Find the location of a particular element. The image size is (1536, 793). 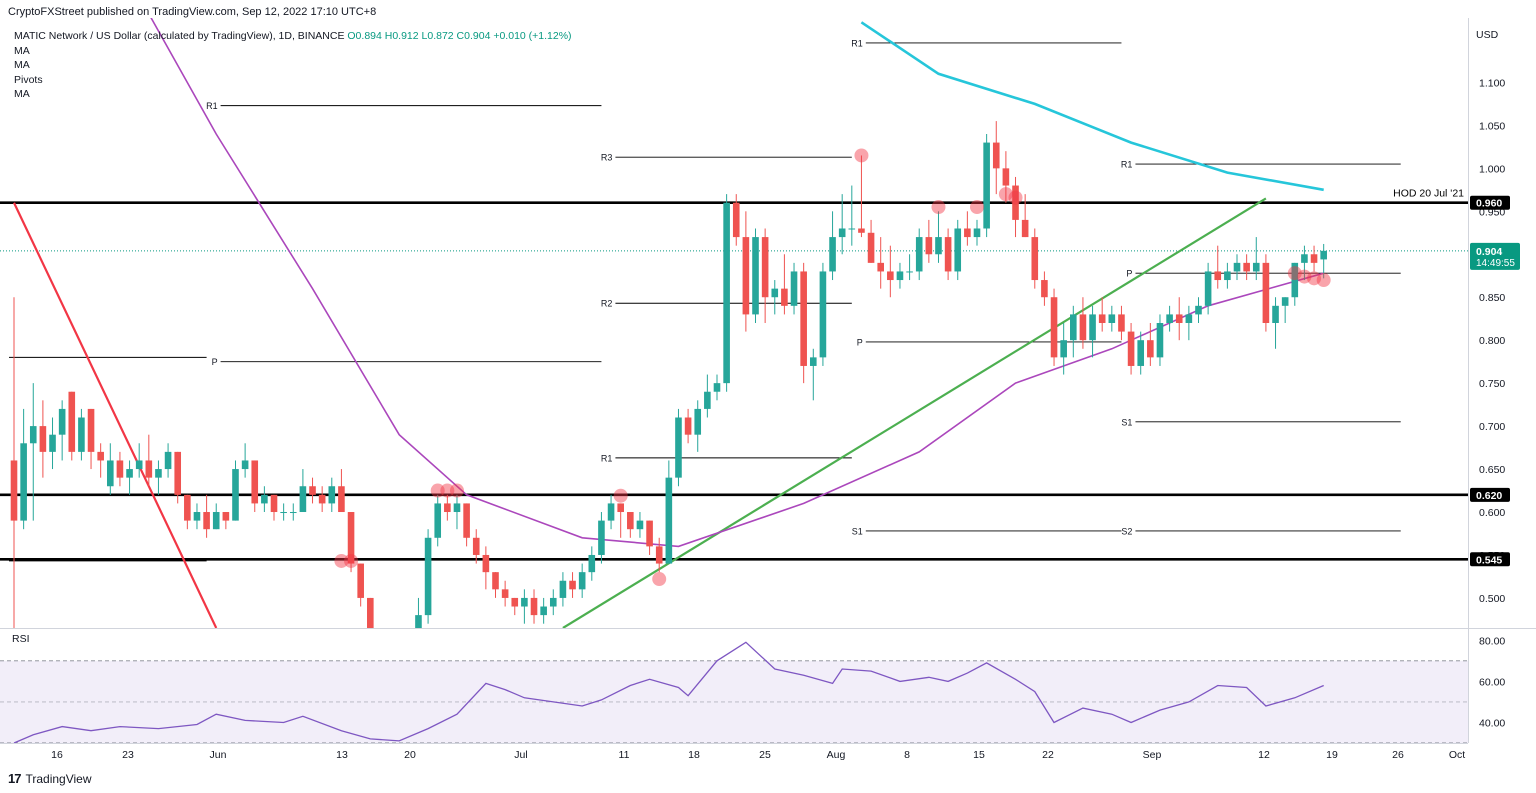

time-tick-label: 23 is located at coordinates (128, 755).